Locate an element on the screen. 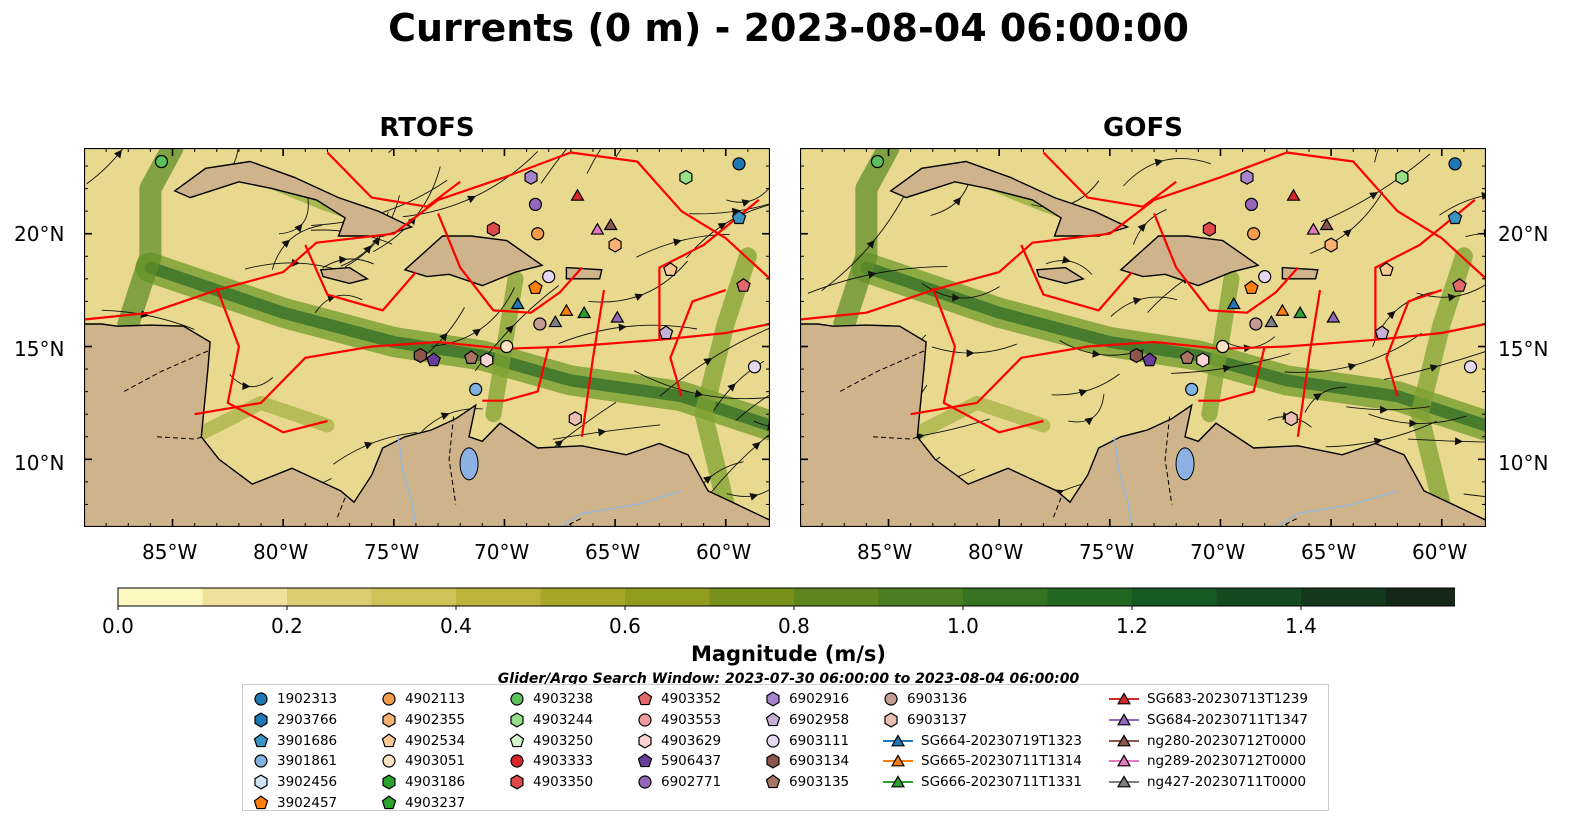 This screenshot has height=829, width=1577. lon-label-65w-left: 65°W is located at coordinates (613, 552).